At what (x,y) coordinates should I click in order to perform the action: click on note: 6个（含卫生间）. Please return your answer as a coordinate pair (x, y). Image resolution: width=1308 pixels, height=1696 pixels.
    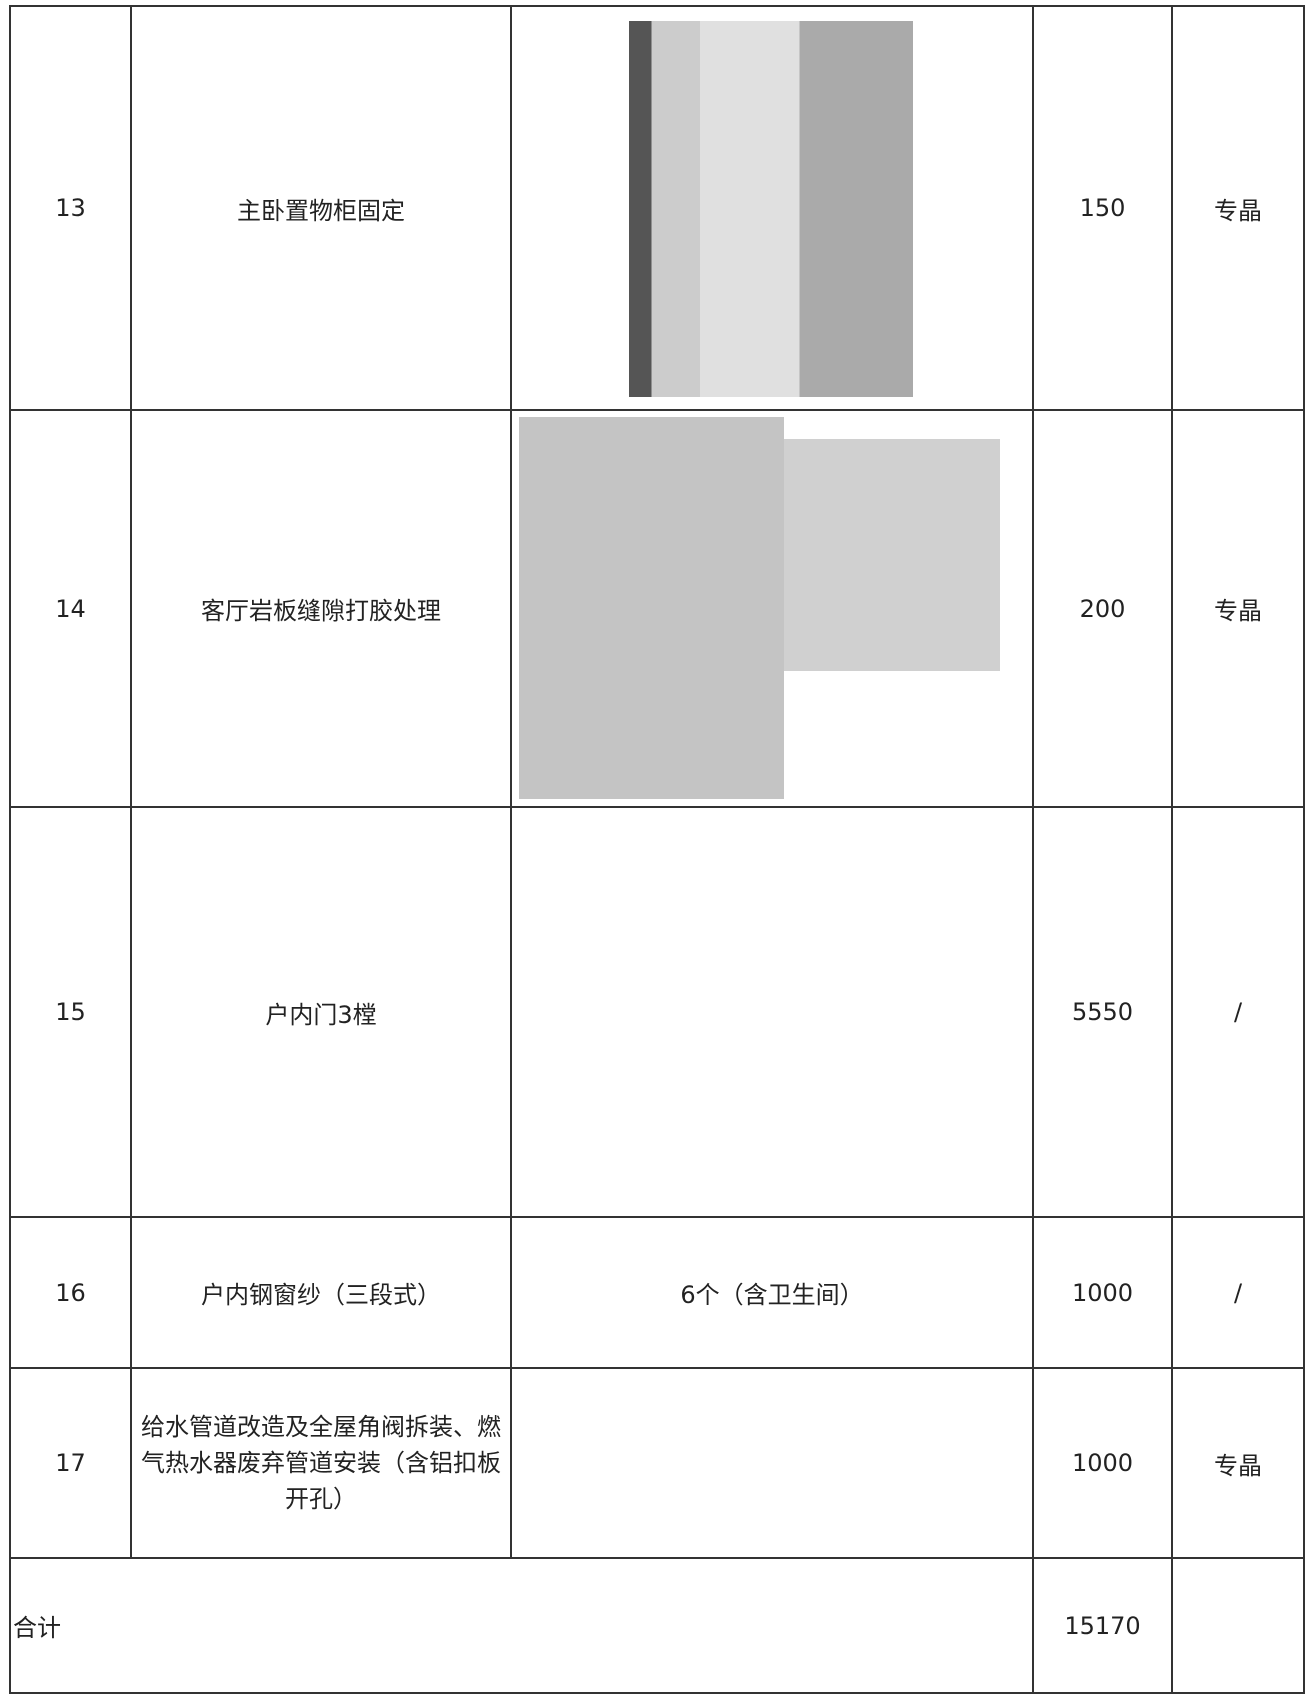
    Looking at the image, I should click on (772, 1292).